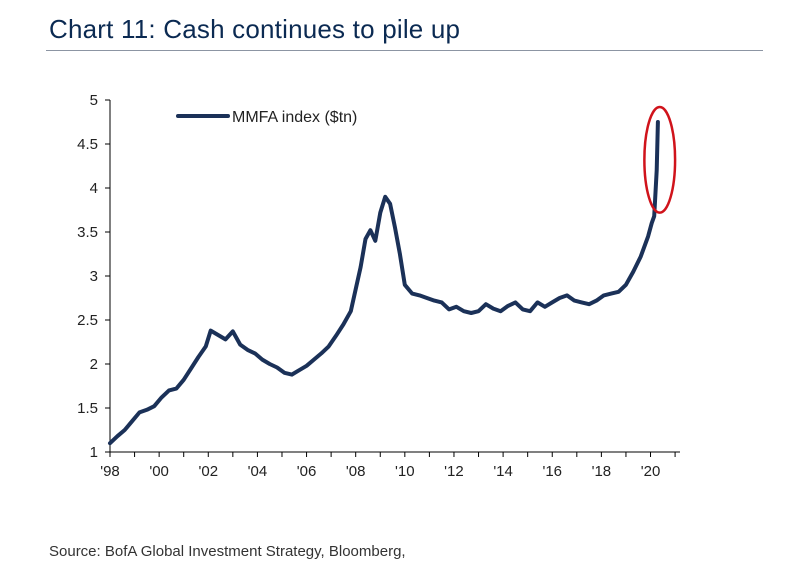  Describe the element at coordinates (87, 320) in the screenshot. I see `y-tick-label: 2.5` at that location.